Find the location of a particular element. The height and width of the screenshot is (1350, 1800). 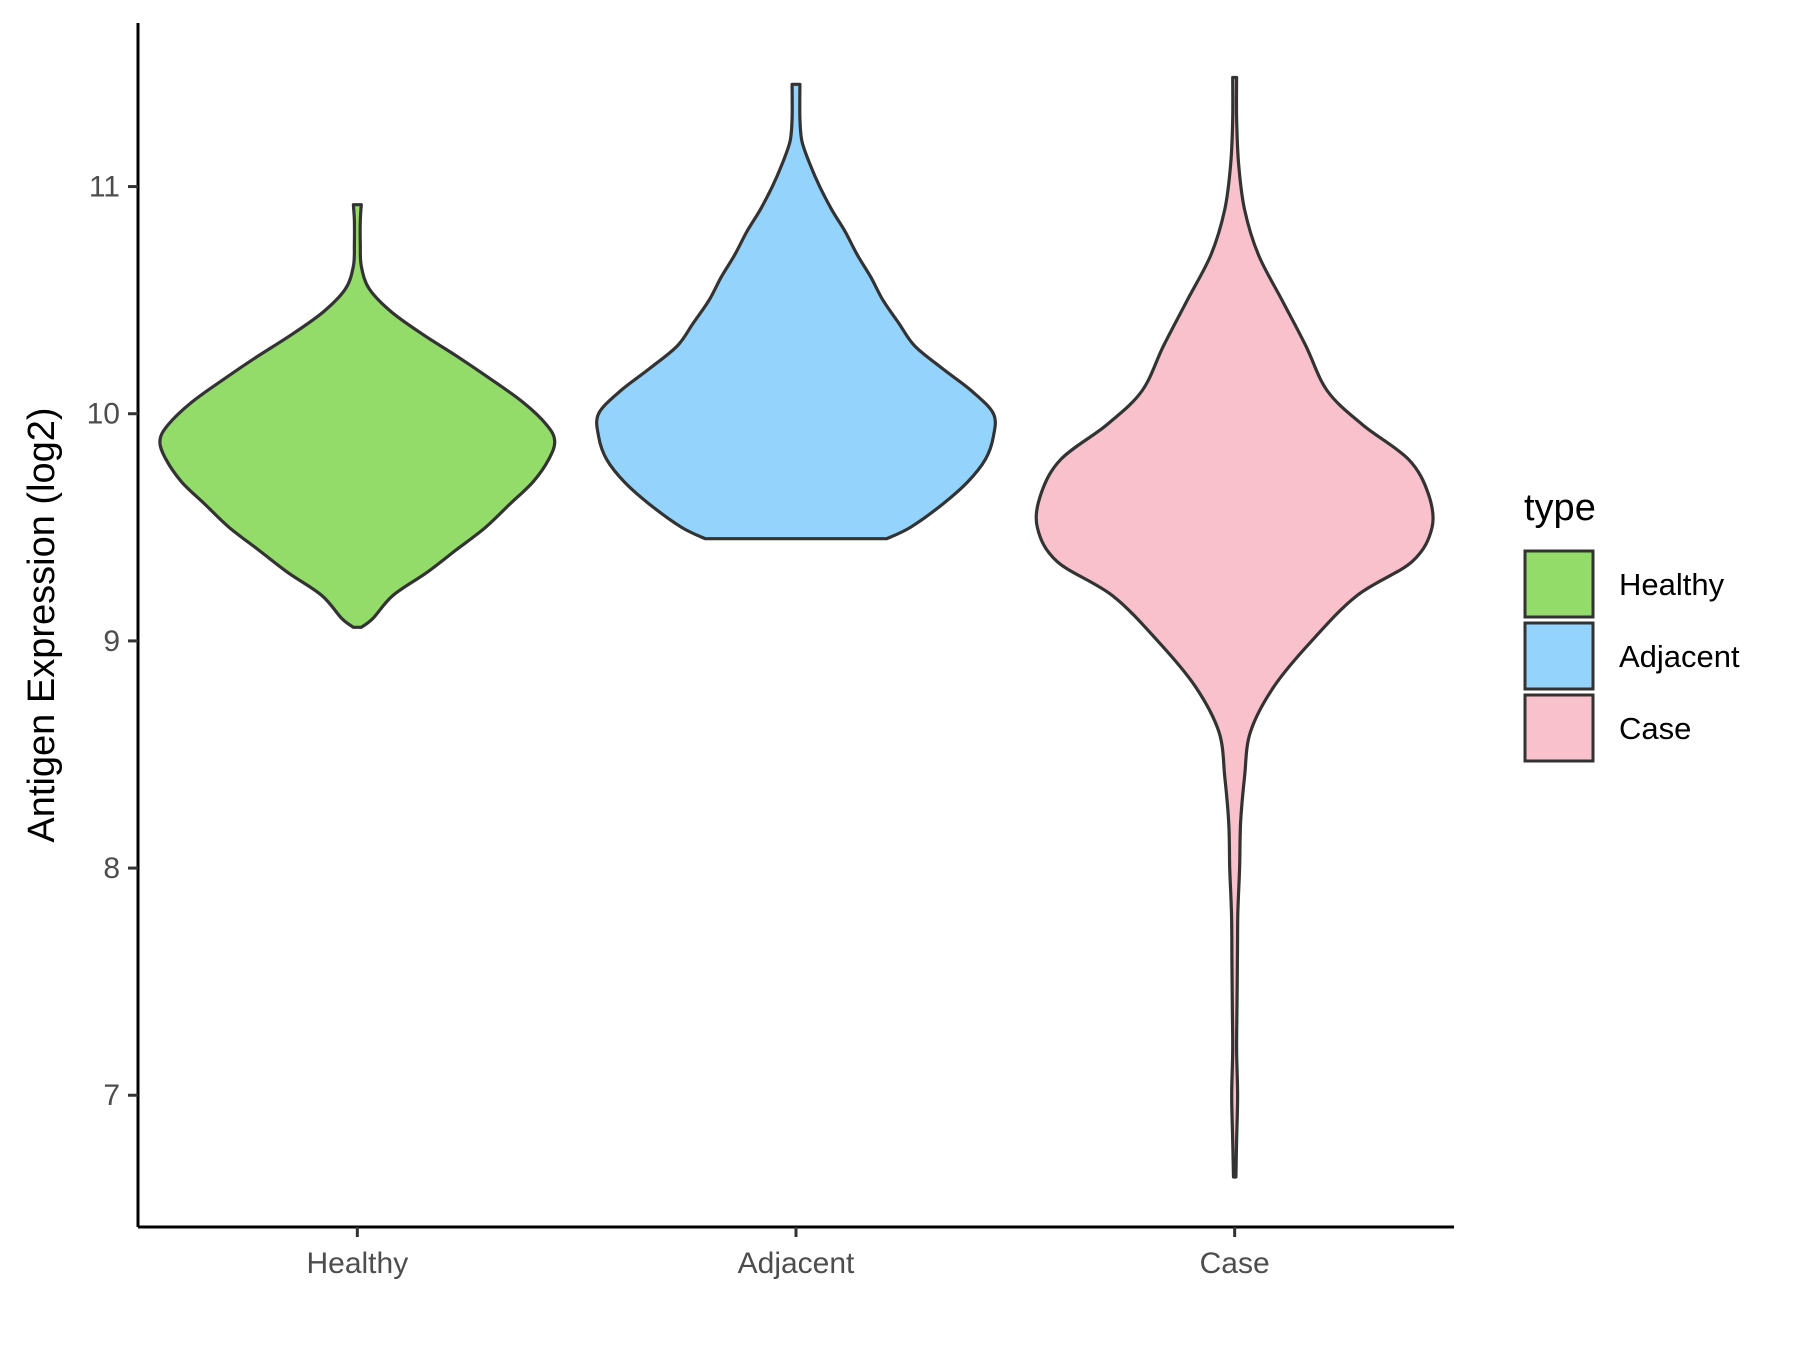

y-tick-label: 11 is located at coordinates (104, 187).